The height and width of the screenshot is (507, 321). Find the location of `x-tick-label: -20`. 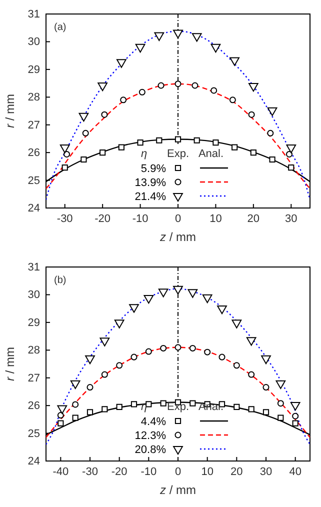

x-tick-label: -20 is located at coordinates (102, 218).